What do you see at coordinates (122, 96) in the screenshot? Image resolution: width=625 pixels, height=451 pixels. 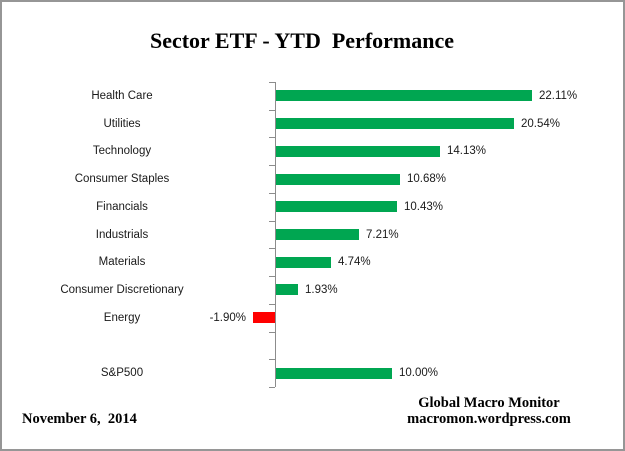 I see `category-label: Health Care` at bounding box center [122, 96].